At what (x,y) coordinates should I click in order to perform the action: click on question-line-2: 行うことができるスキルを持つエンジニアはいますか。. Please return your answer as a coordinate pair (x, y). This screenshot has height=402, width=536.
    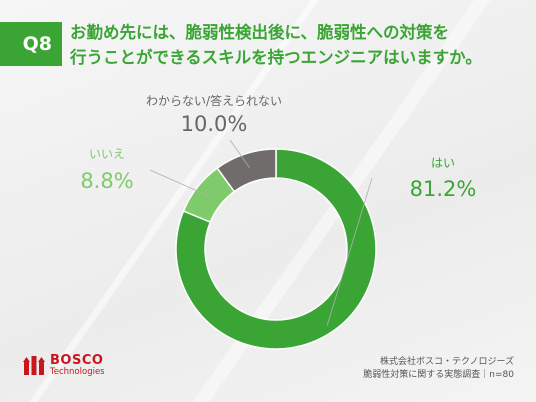
    Looking at the image, I should click on (276, 57).